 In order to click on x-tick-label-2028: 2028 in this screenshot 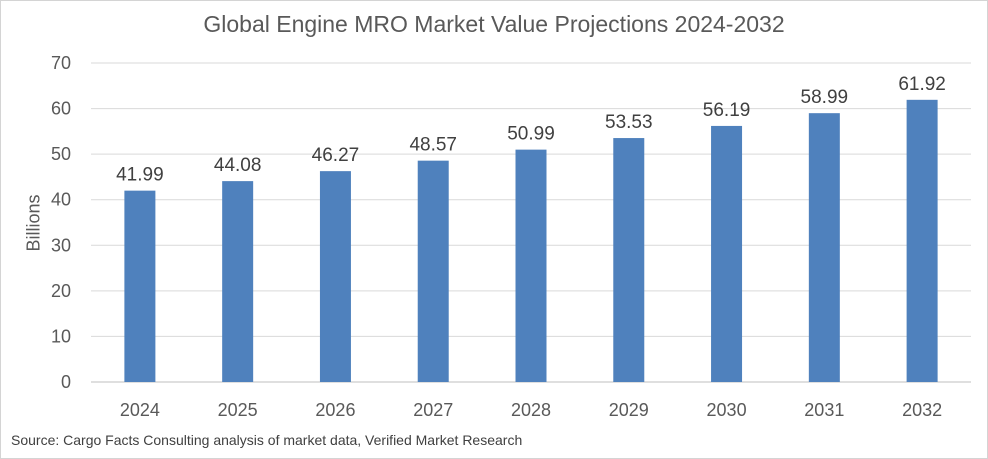, I will do `click(531, 410)`.